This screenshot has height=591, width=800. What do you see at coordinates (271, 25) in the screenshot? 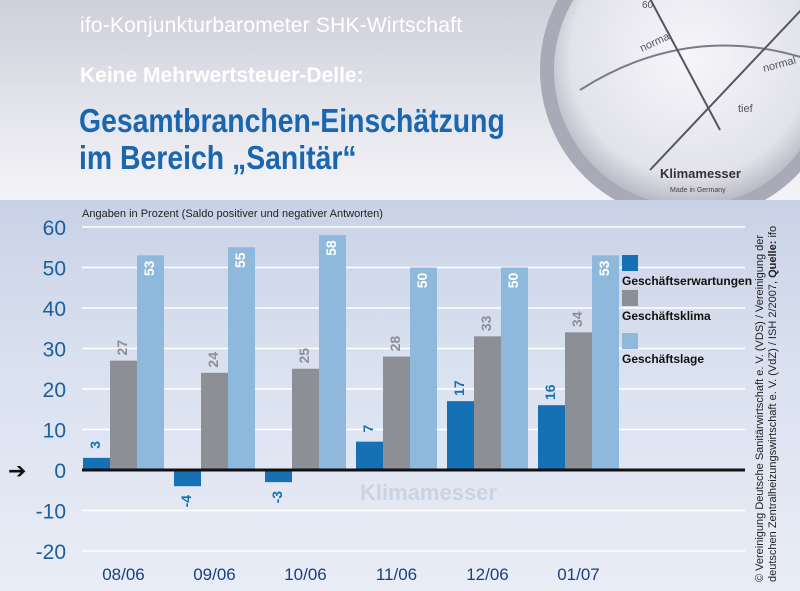
I see `supertitle: ifo-Konjunkturbarometer SHK-Wirtschaft` at bounding box center [271, 25].